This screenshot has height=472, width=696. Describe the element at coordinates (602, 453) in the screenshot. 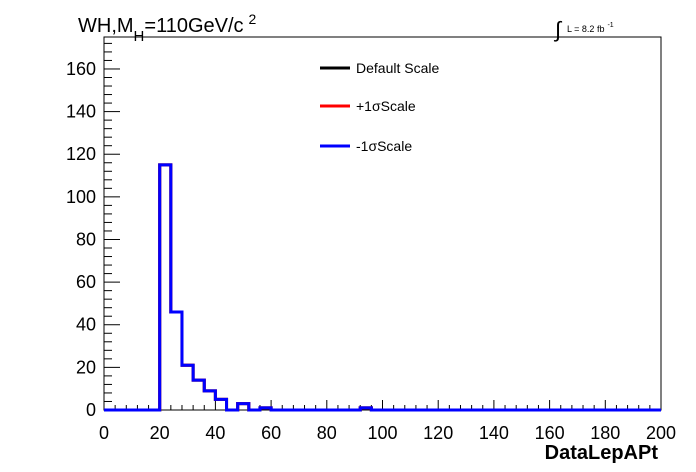

I see `x-axis-label: DataLepAPt` at that location.